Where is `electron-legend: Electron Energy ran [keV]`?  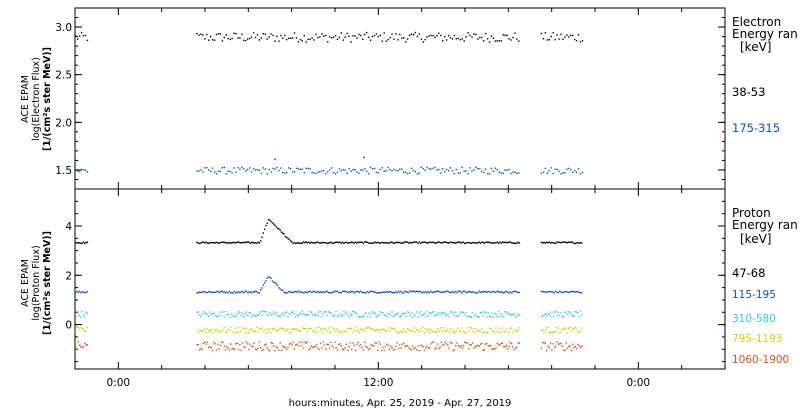
electron-legend: Electron Energy ran [keV] is located at coordinates (765, 34).